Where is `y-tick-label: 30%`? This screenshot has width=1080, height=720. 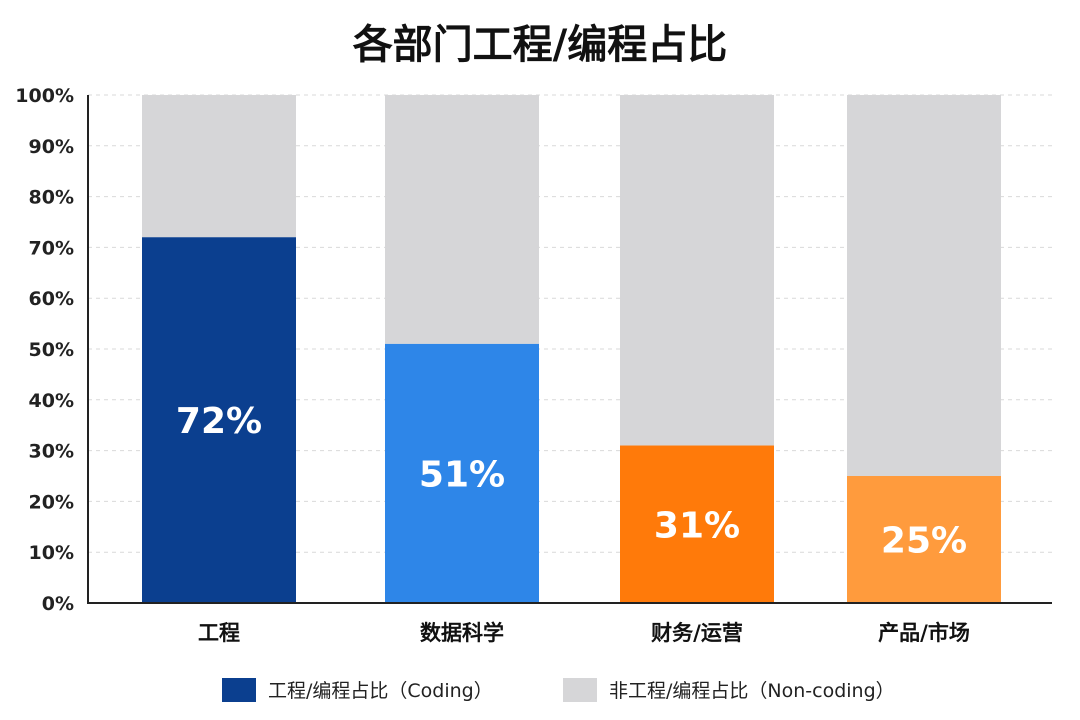 y-tick-label: 30% is located at coordinates (51, 452).